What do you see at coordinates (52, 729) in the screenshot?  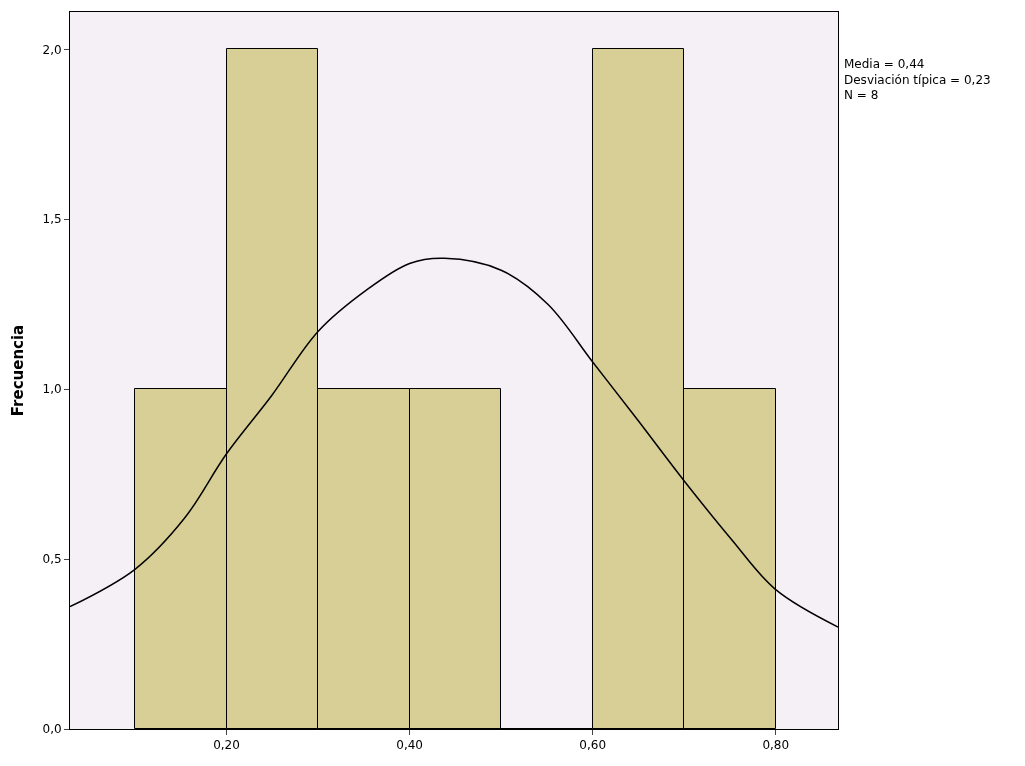 I see `y-tick-label: 0,0` at bounding box center [52, 729].